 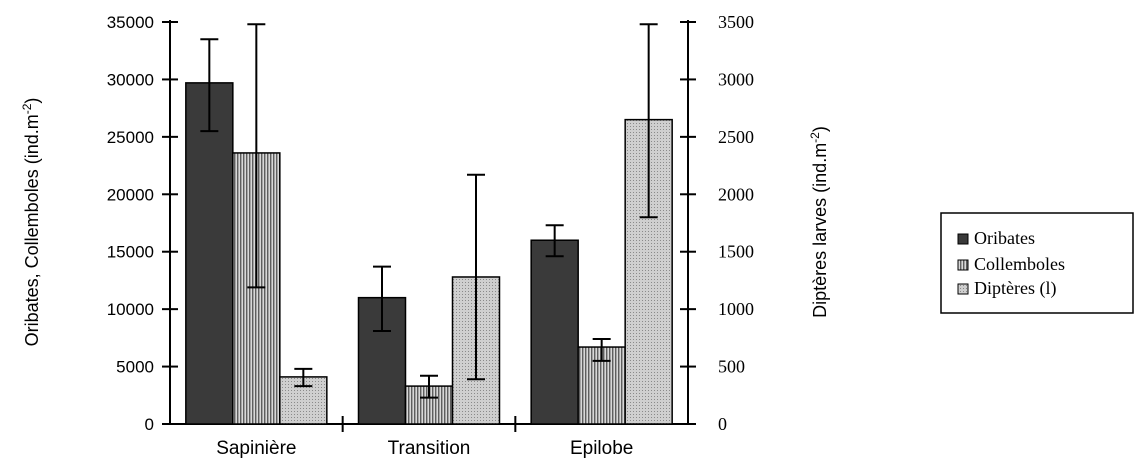 What do you see at coordinates (142, 223) in the screenshot?
I see `left-y-ticks: 0 5000 10000 15000 20000 25000 30000 35000` at bounding box center [142, 223].